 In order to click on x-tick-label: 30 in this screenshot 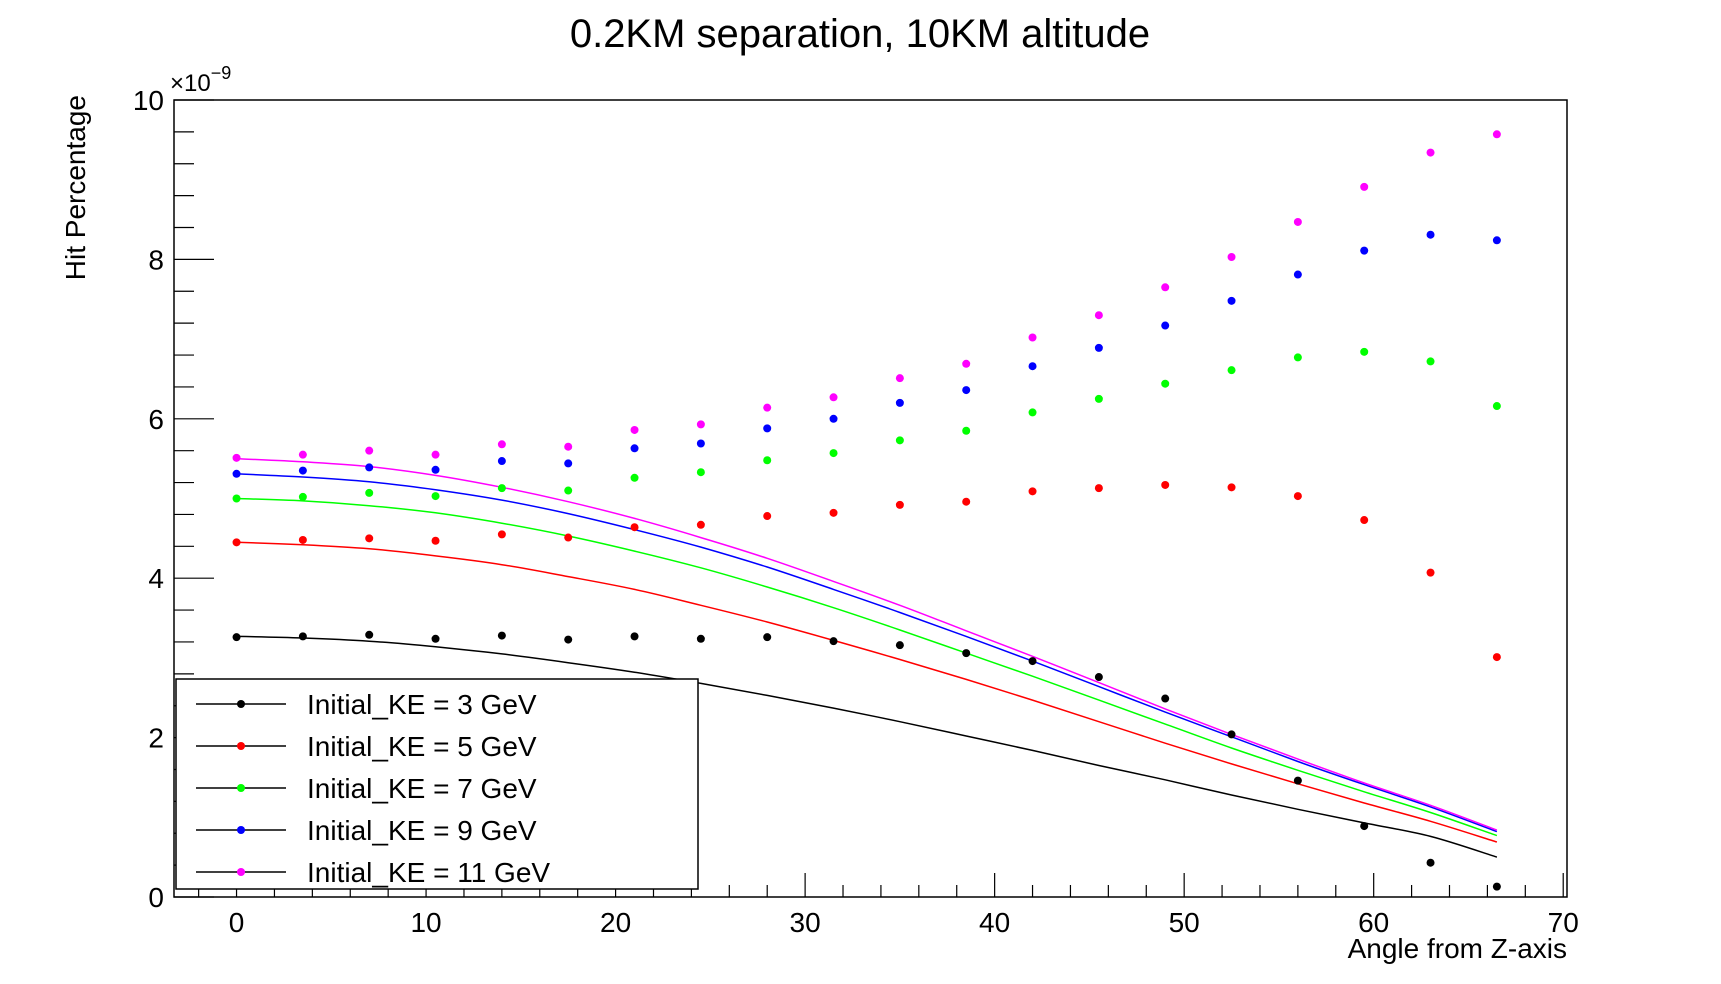, I will do `click(805, 922)`.